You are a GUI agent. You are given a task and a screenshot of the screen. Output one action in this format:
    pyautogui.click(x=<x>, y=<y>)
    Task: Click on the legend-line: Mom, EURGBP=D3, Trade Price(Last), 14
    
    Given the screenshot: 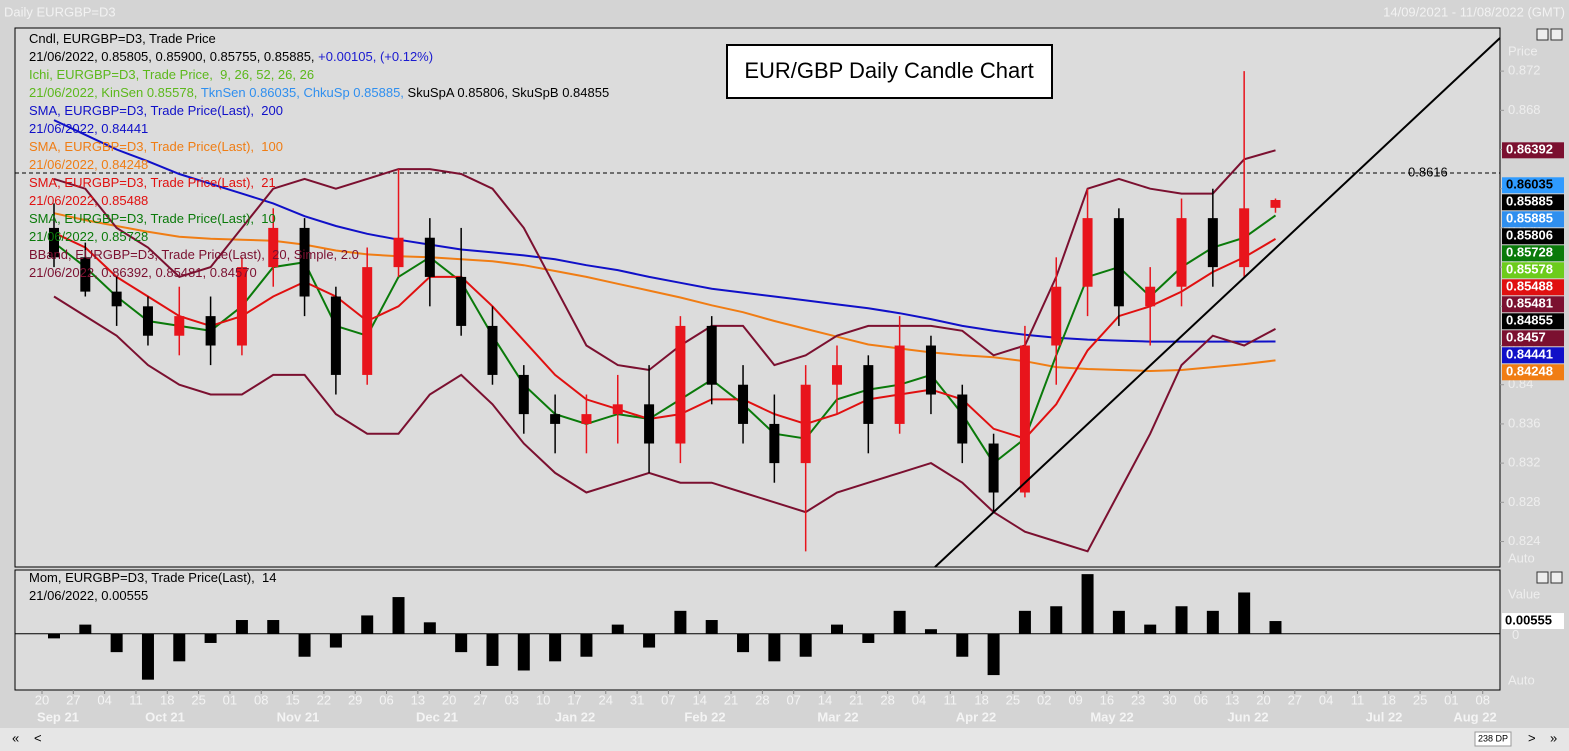 What is the action you would take?
    pyautogui.click(x=152, y=577)
    